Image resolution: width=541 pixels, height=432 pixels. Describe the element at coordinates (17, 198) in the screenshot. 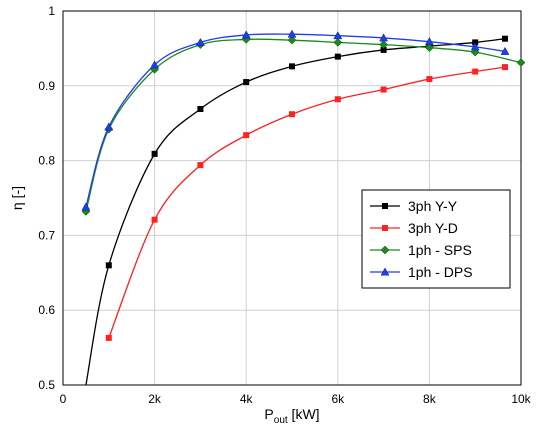

I see `y-axis-label: η [-]` at that location.